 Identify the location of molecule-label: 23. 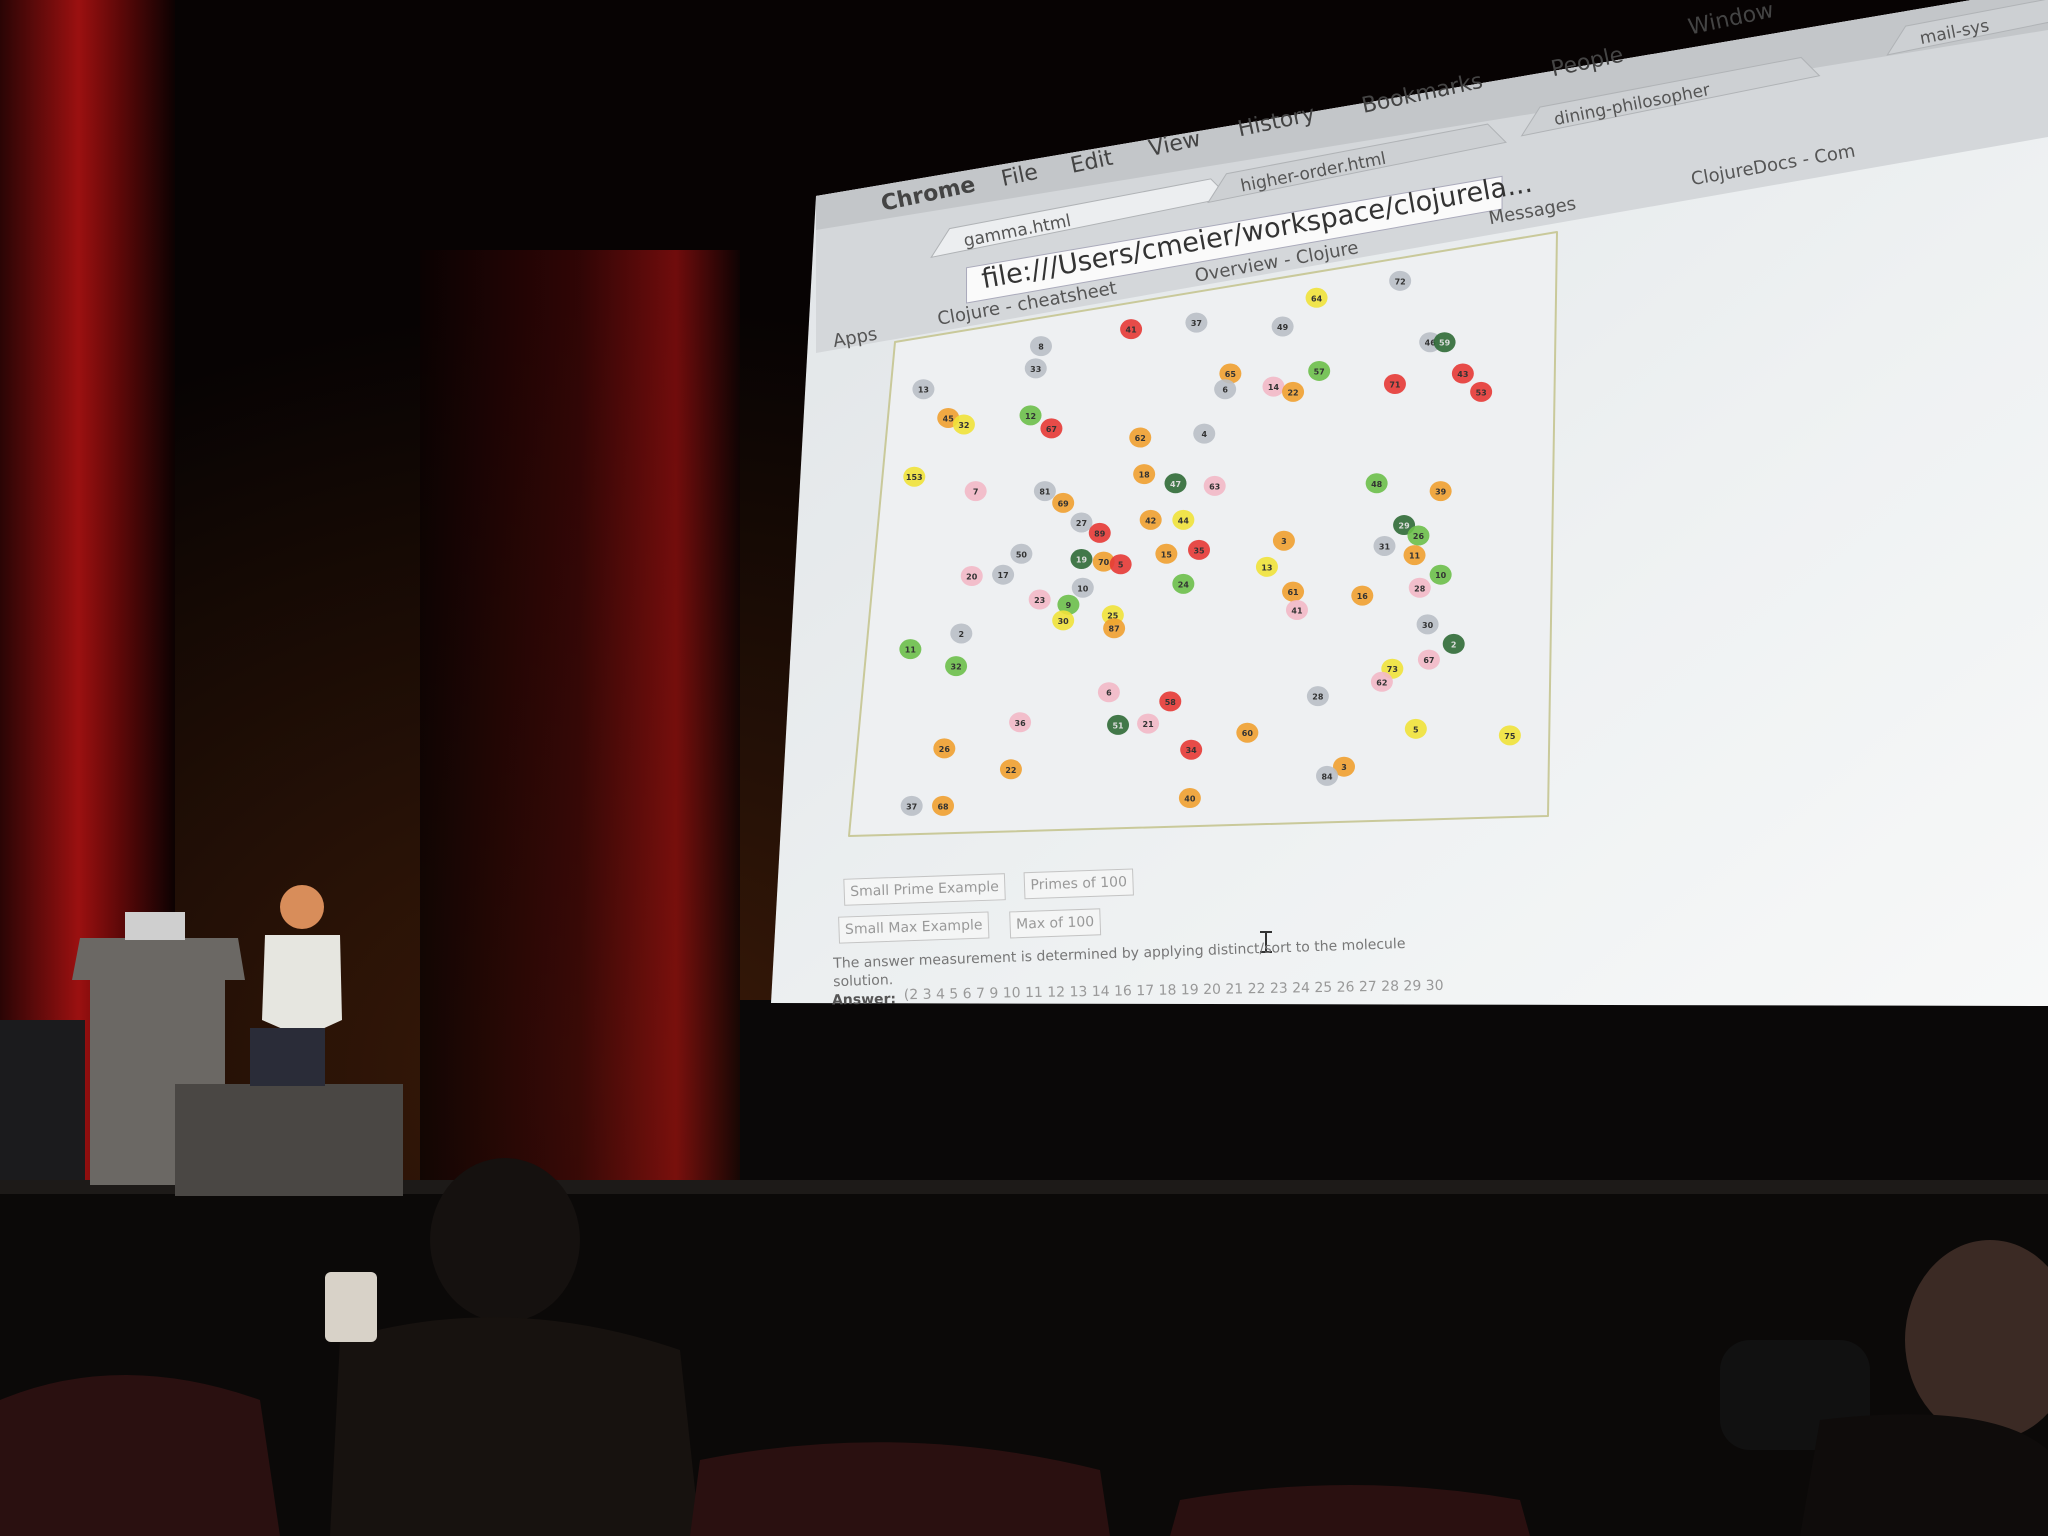
(1039, 600).